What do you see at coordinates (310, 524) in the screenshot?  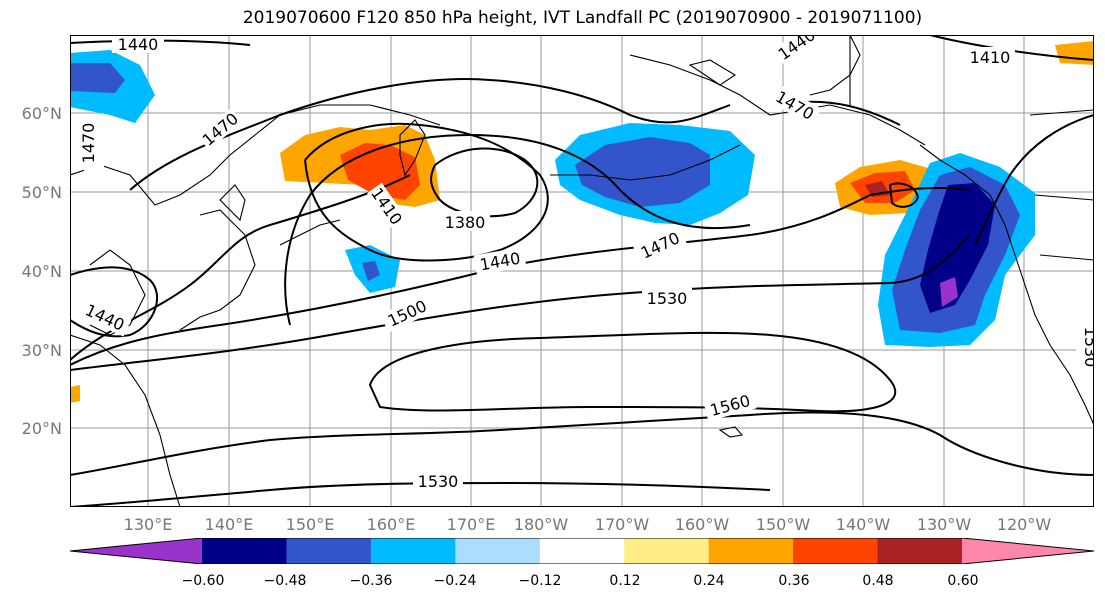 I see `lon-label-150e: 150°E` at bounding box center [310, 524].